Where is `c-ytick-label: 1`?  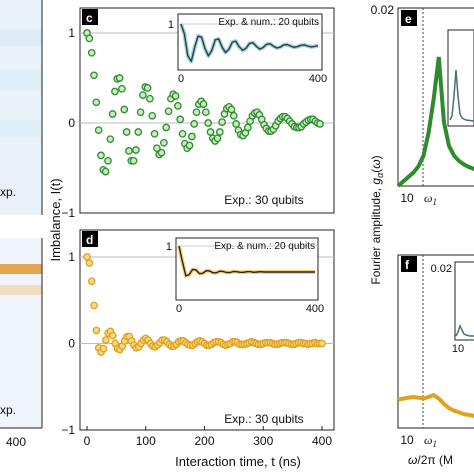 c-ytick-label: 1 is located at coordinates (71, 33).